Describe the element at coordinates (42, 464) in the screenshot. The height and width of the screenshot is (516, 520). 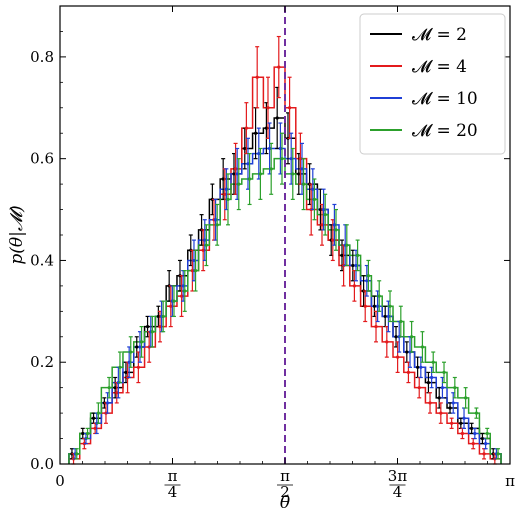
I see `y-tick-label: 0.0` at that location.